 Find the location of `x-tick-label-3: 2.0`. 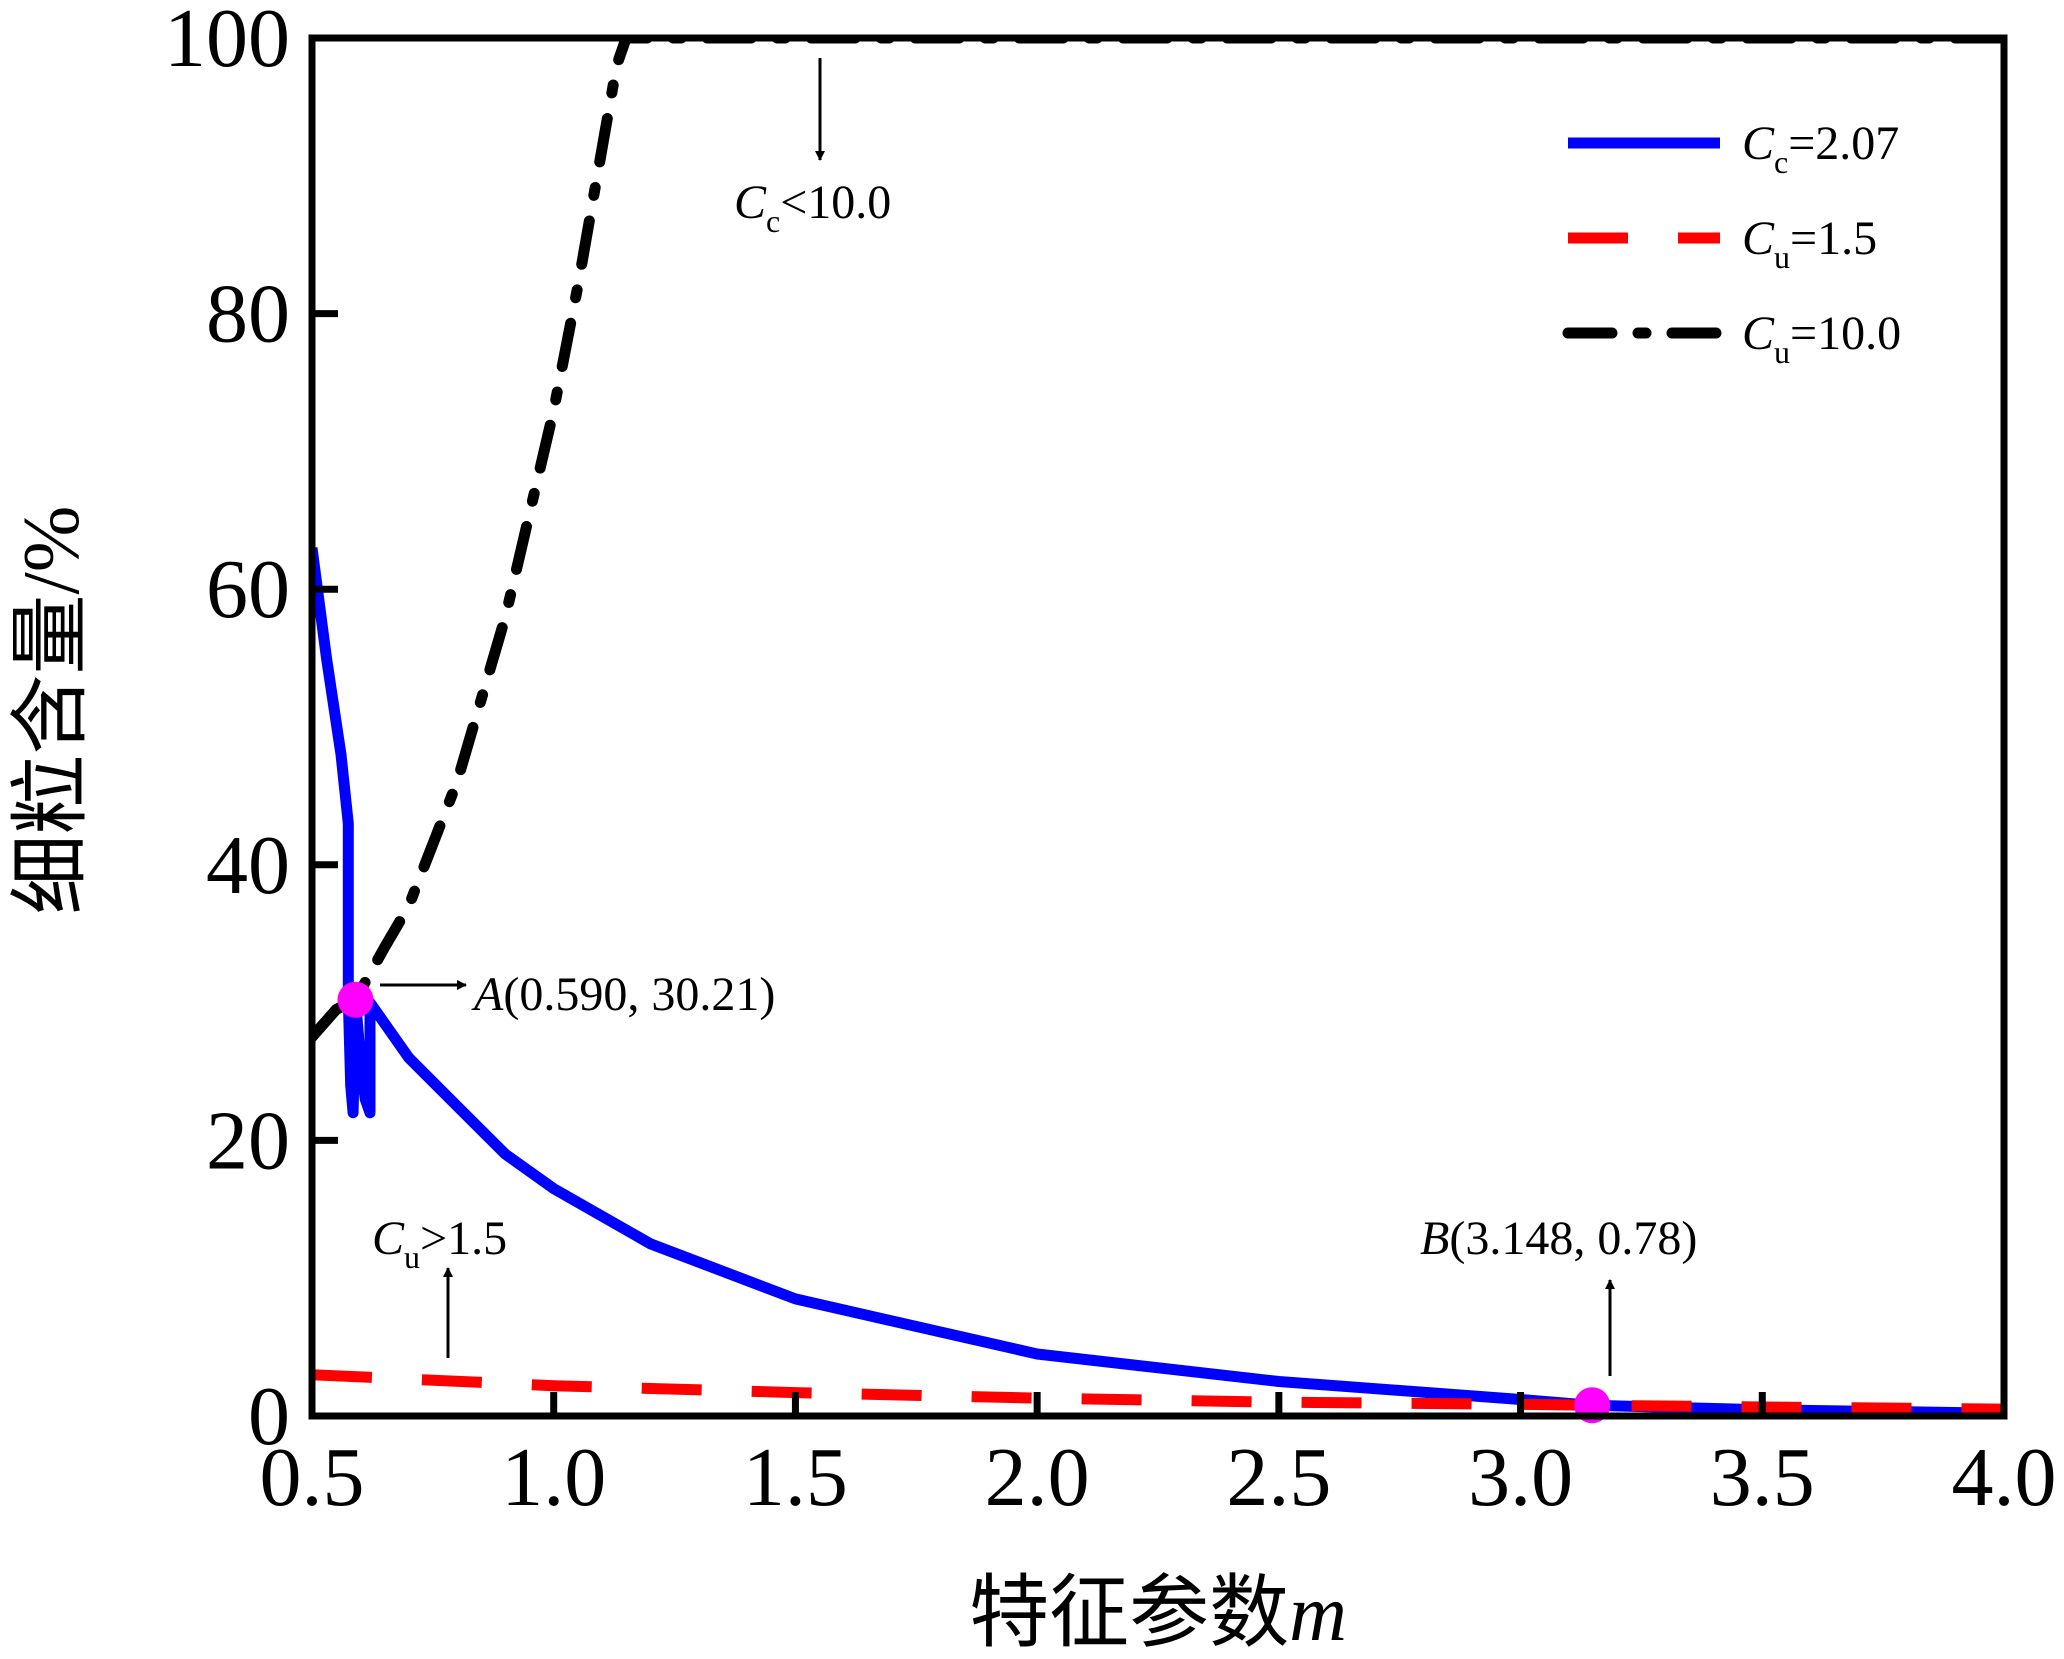

x-tick-label-3: 2.0 is located at coordinates (1037, 1477).